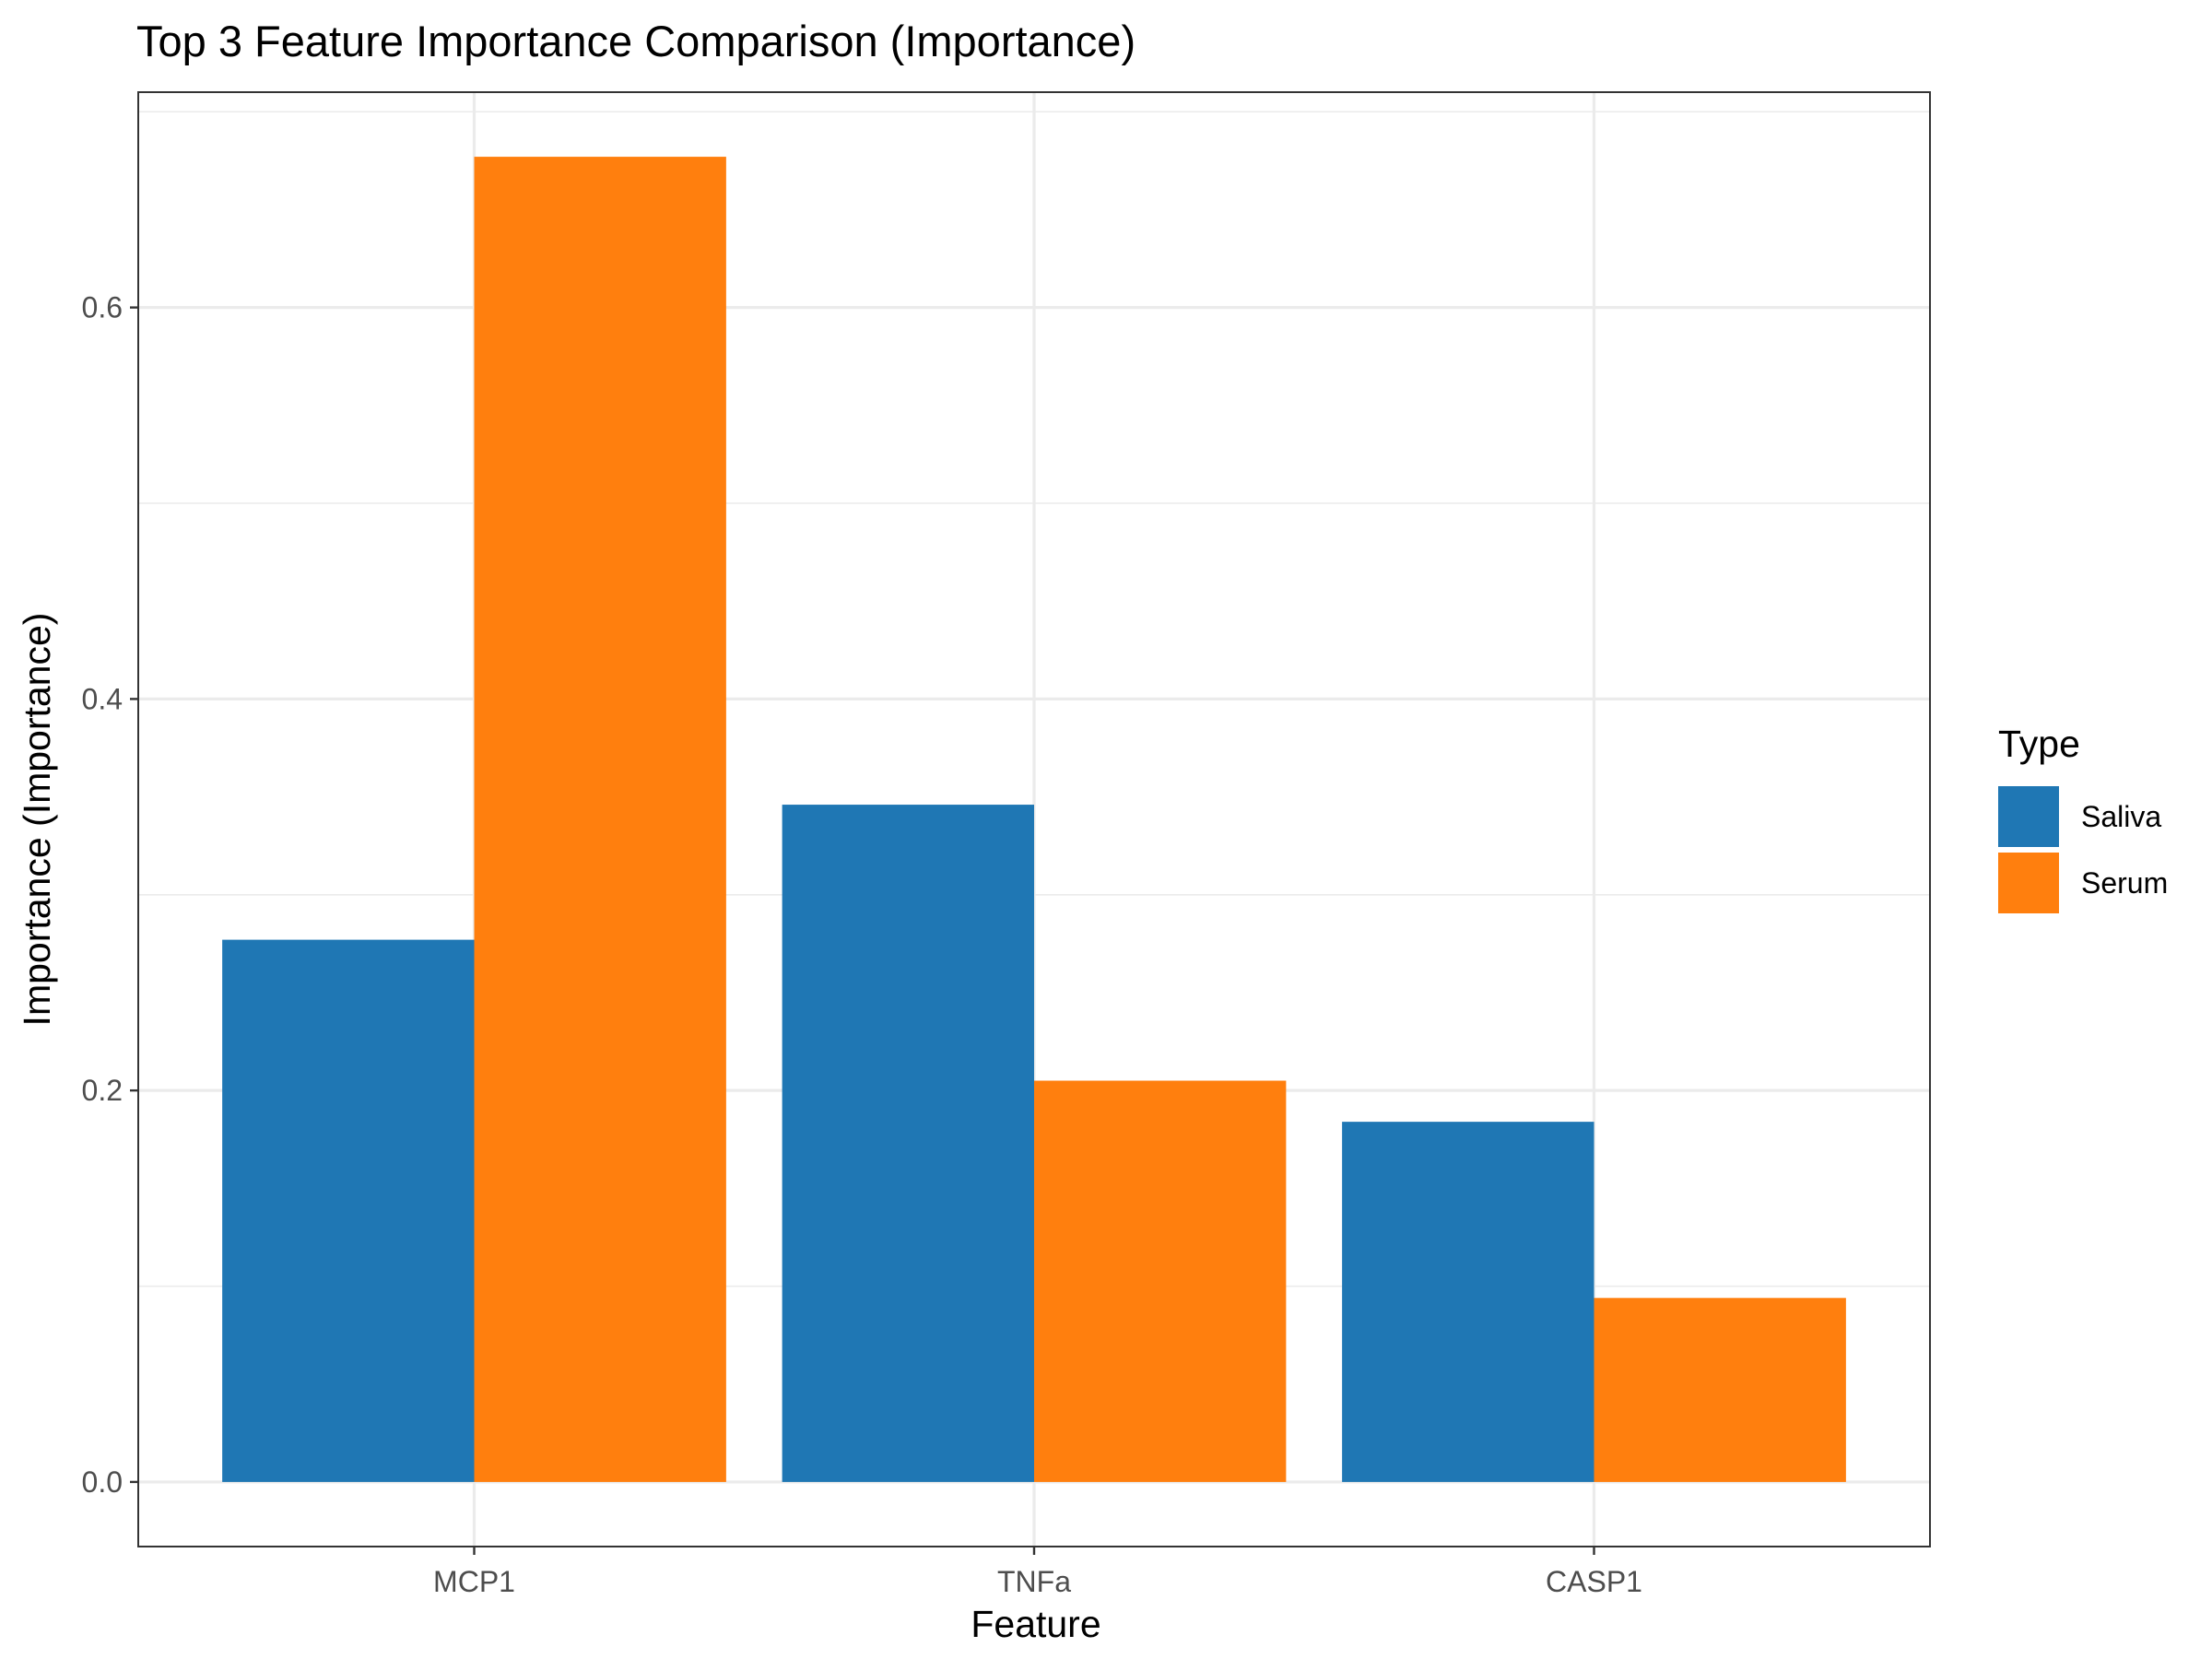  What do you see at coordinates (2039, 744) in the screenshot?
I see `legend-title: Type` at bounding box center [2039, 744].